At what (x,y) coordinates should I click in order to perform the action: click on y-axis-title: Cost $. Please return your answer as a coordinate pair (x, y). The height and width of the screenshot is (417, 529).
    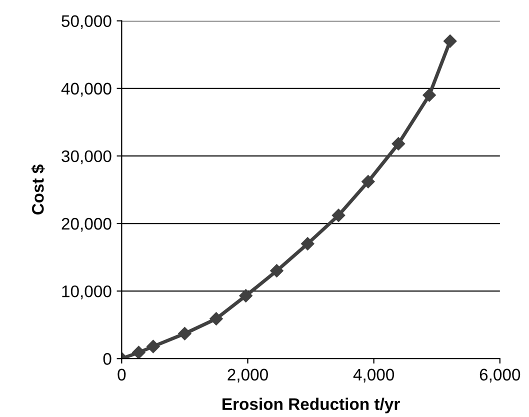
    Looking at the image, I should click on (38, 189).